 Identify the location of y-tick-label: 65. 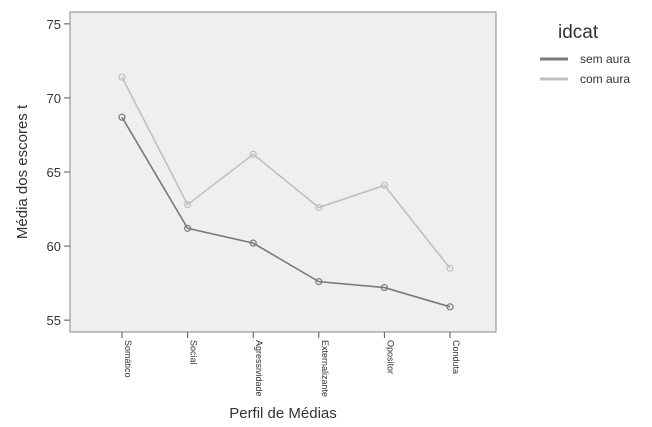
(54, 172).